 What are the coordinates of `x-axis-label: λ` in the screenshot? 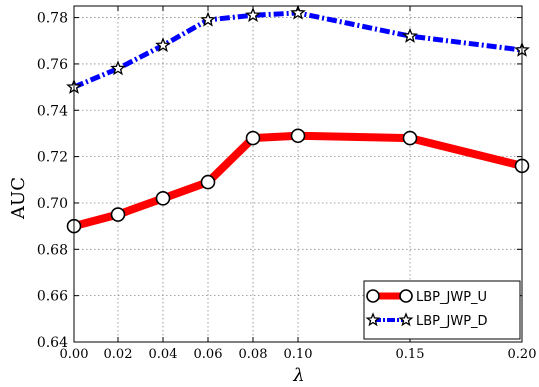 It's located at (298, 375).